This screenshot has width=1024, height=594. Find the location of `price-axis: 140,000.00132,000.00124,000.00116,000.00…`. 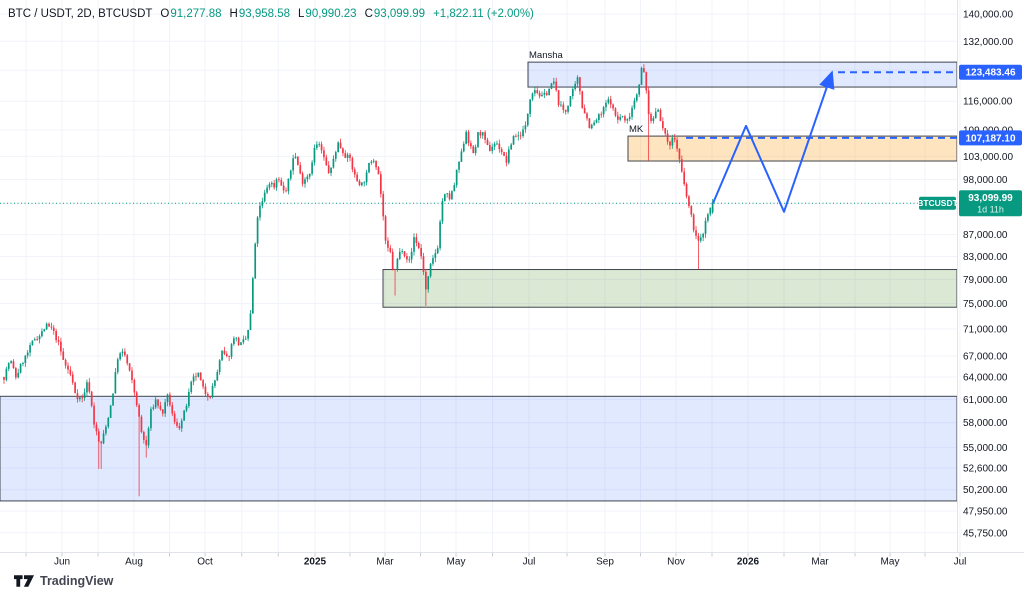

price-axis: 140,000.00132,000.00124,000.00116,000.00… is located at coordinates (969, 275).